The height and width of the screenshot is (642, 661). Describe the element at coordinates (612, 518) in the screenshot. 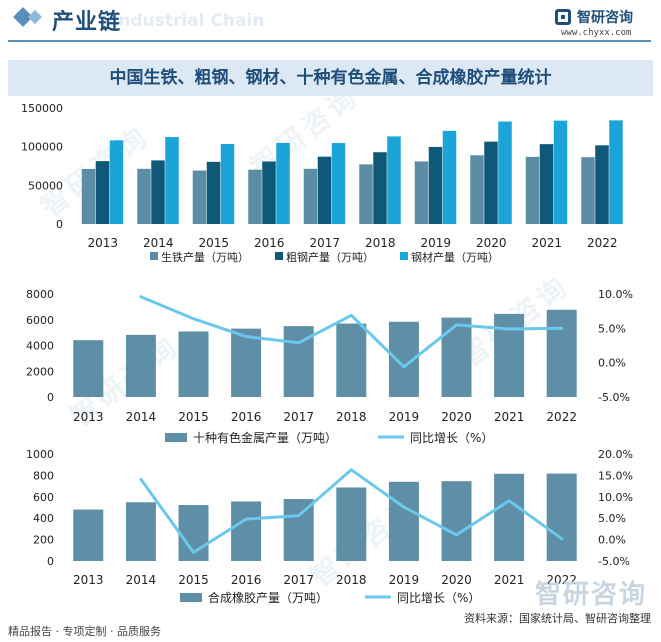

I see `y2-tick-label: 5.0%` at that location.